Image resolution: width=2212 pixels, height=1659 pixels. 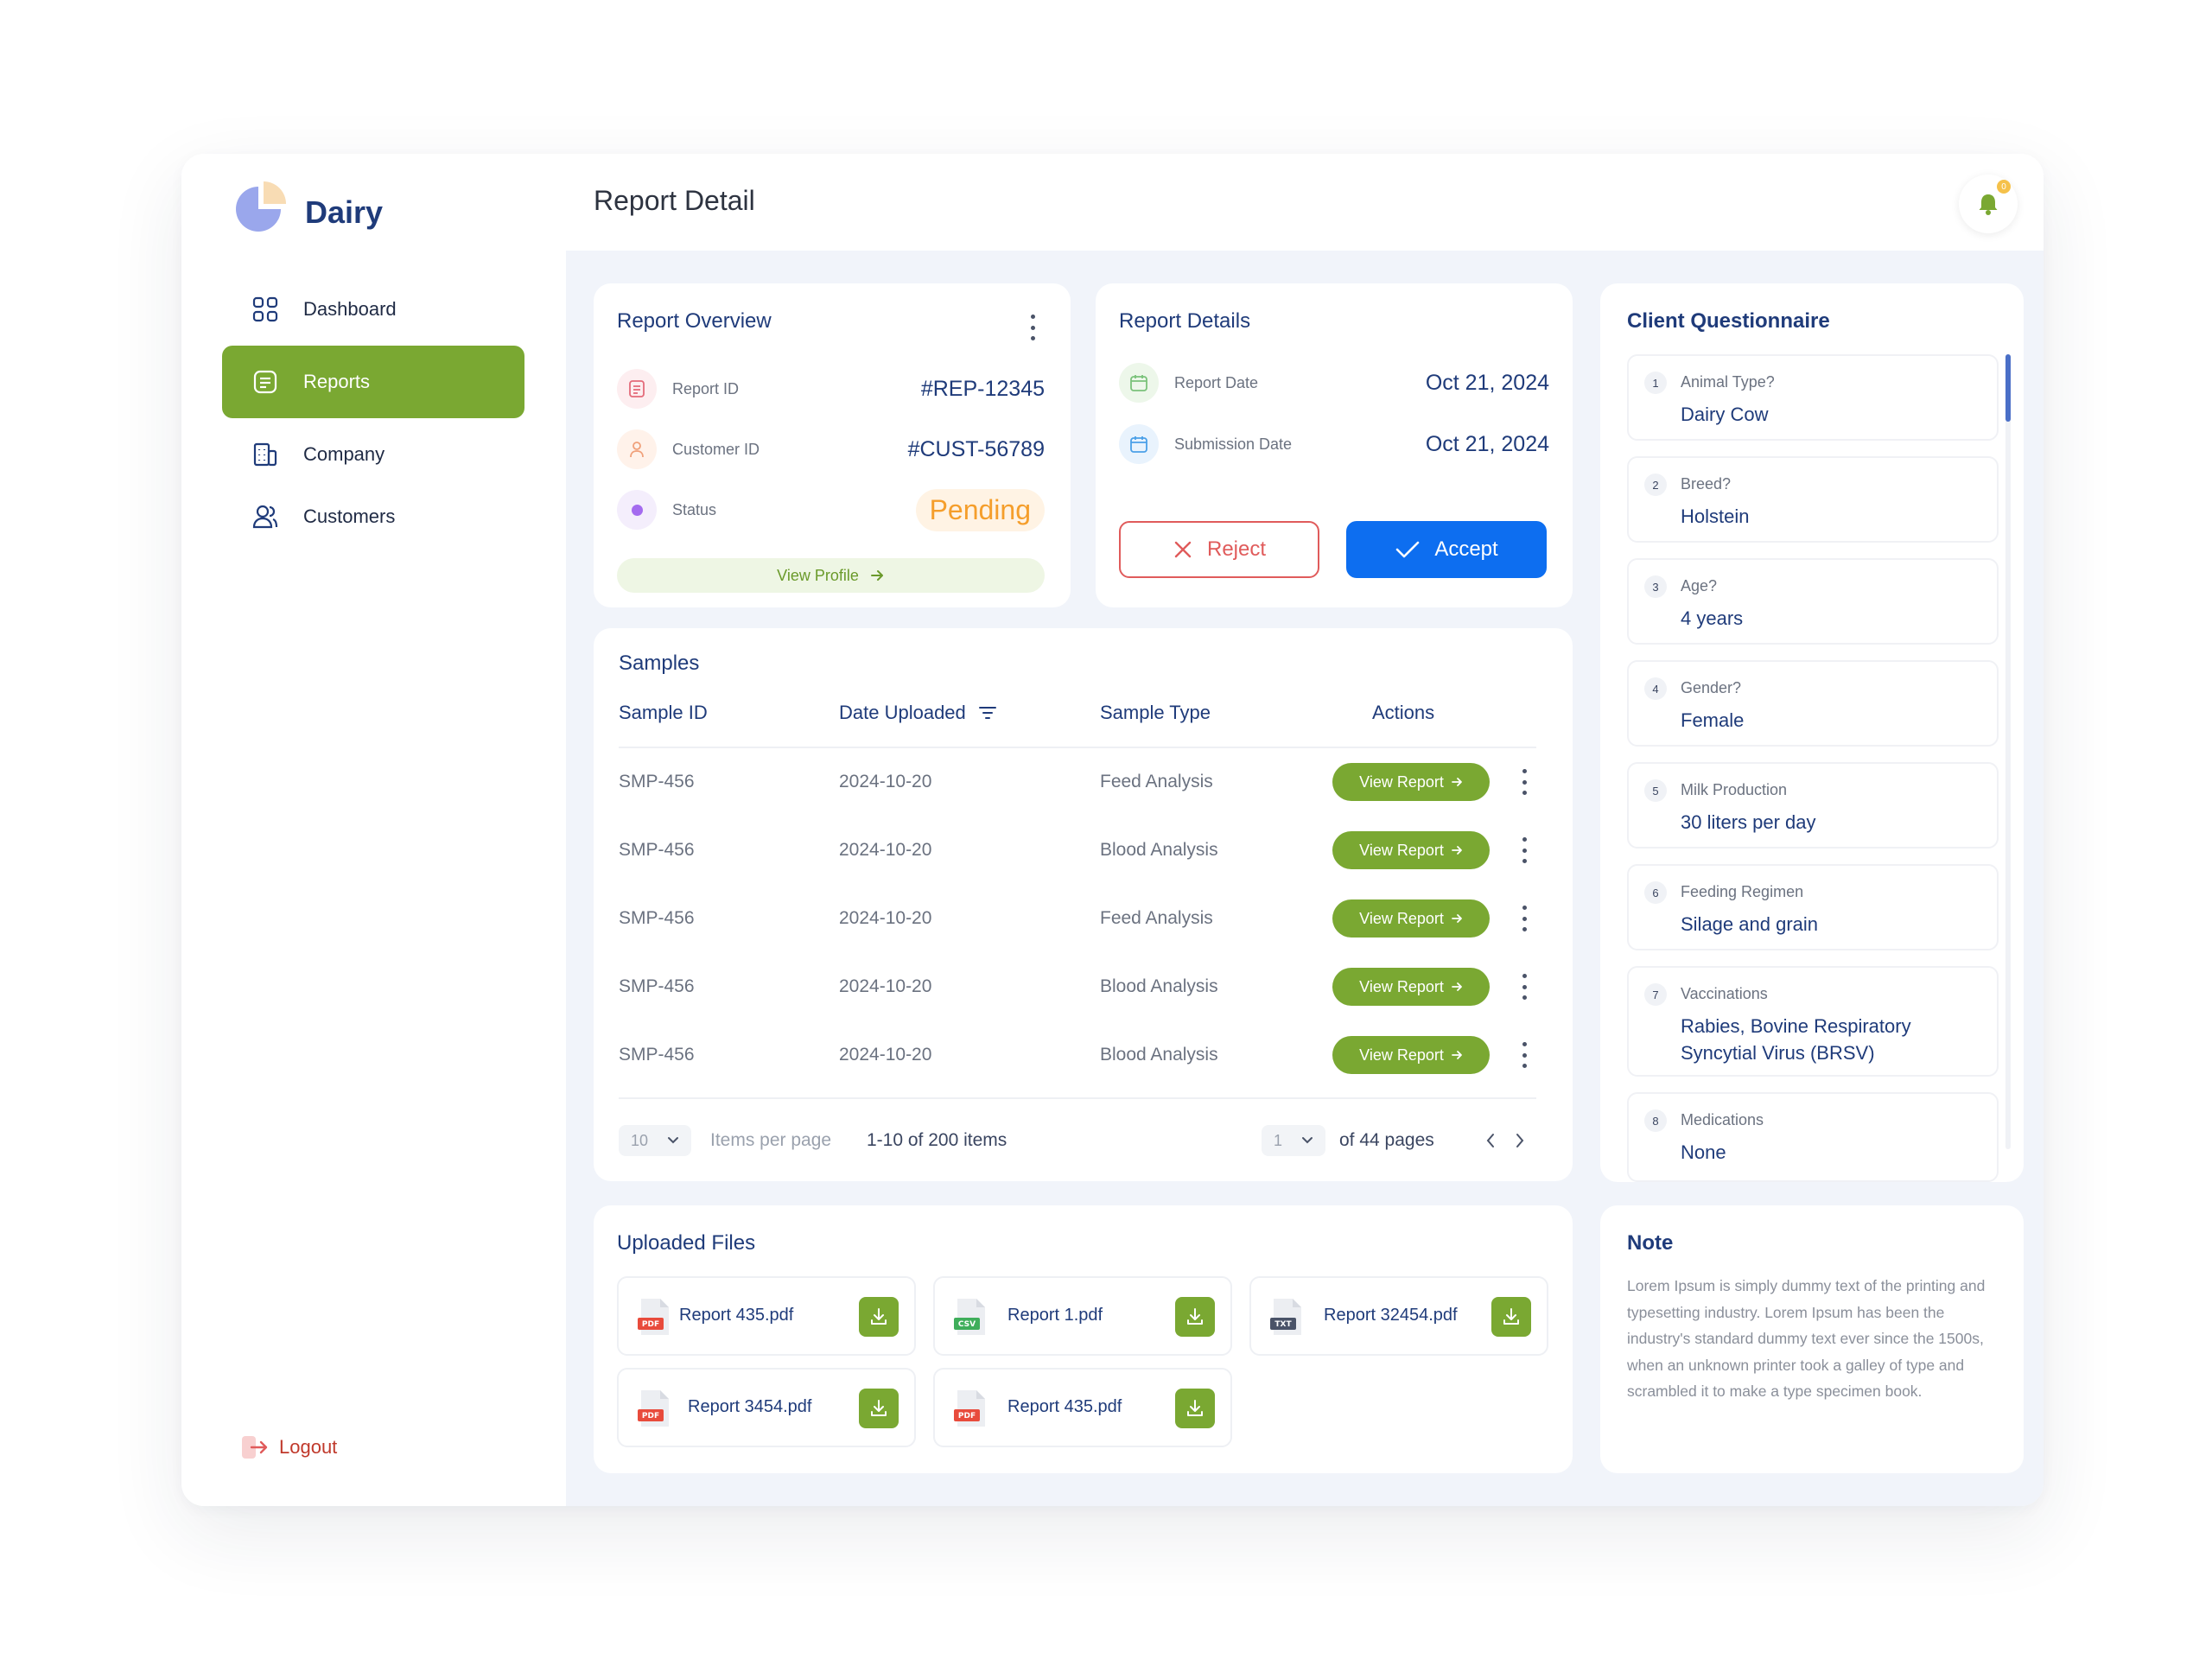 I want to click on samples-title: Samples, so click(x=659, y=663).